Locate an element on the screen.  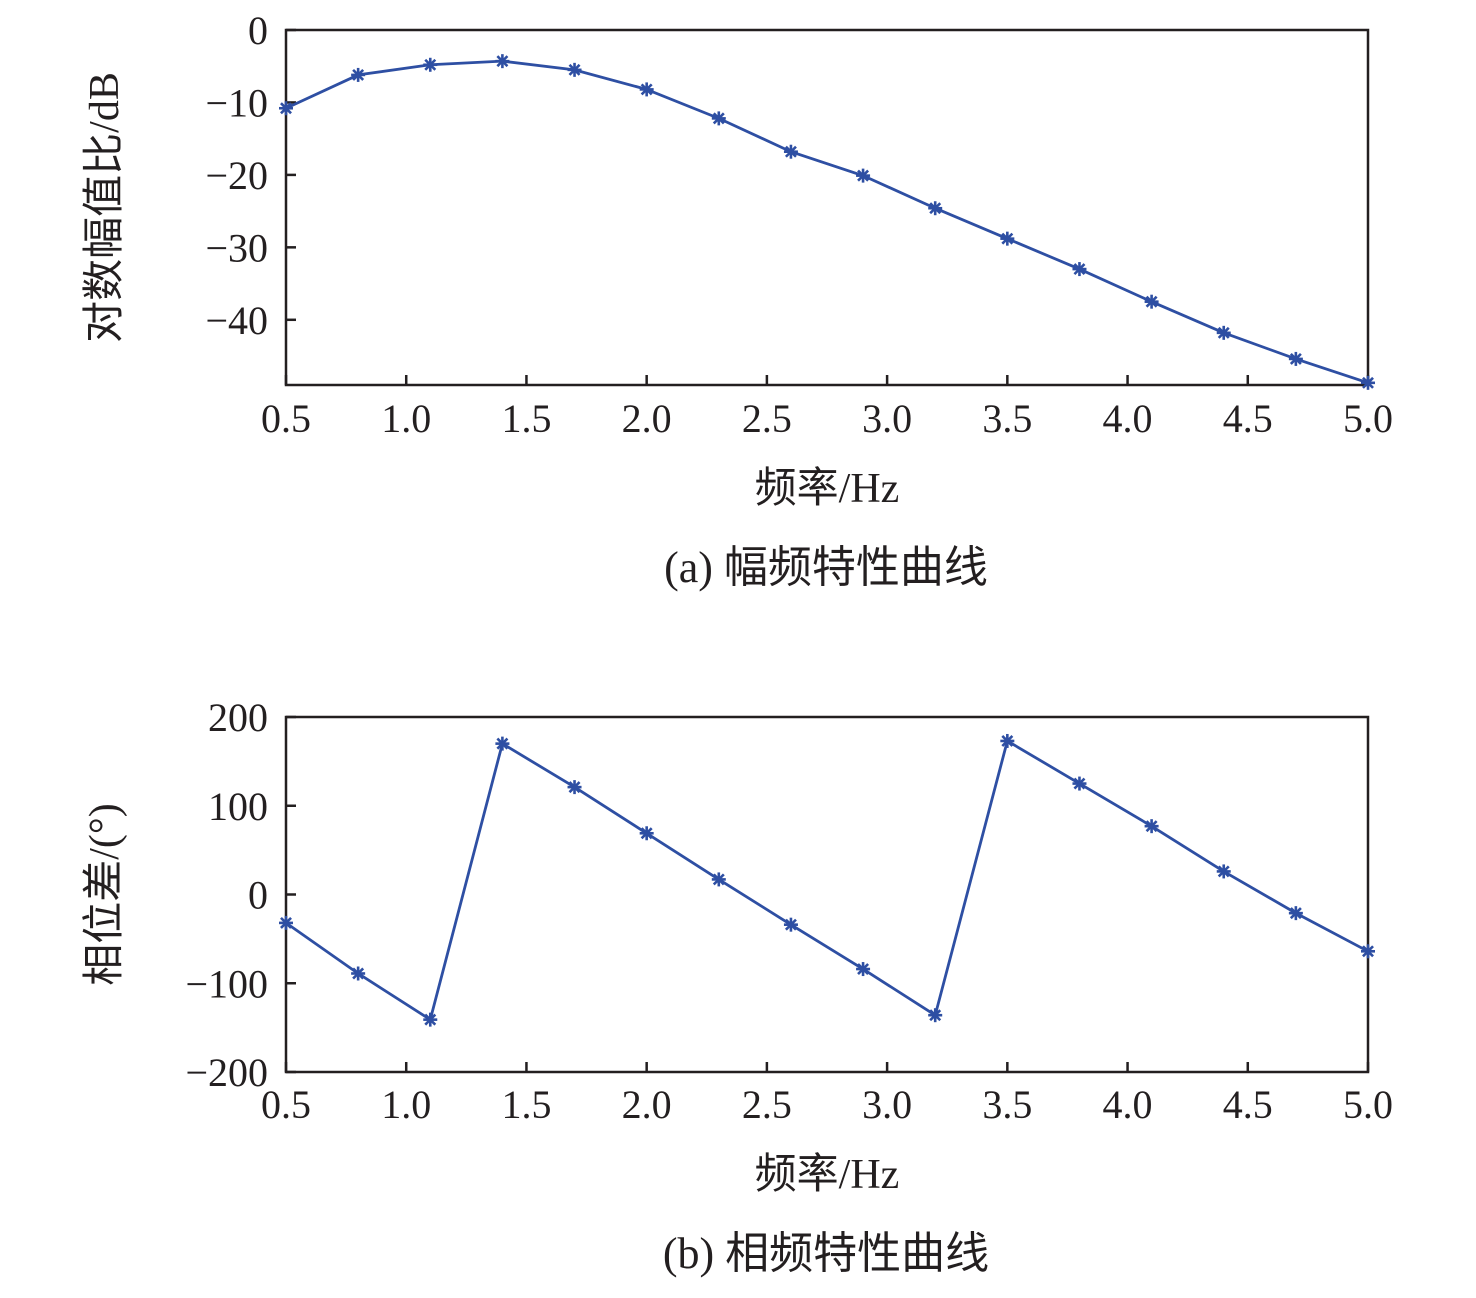
y-tick-label: −200 is located at coordinates (226, 1072).